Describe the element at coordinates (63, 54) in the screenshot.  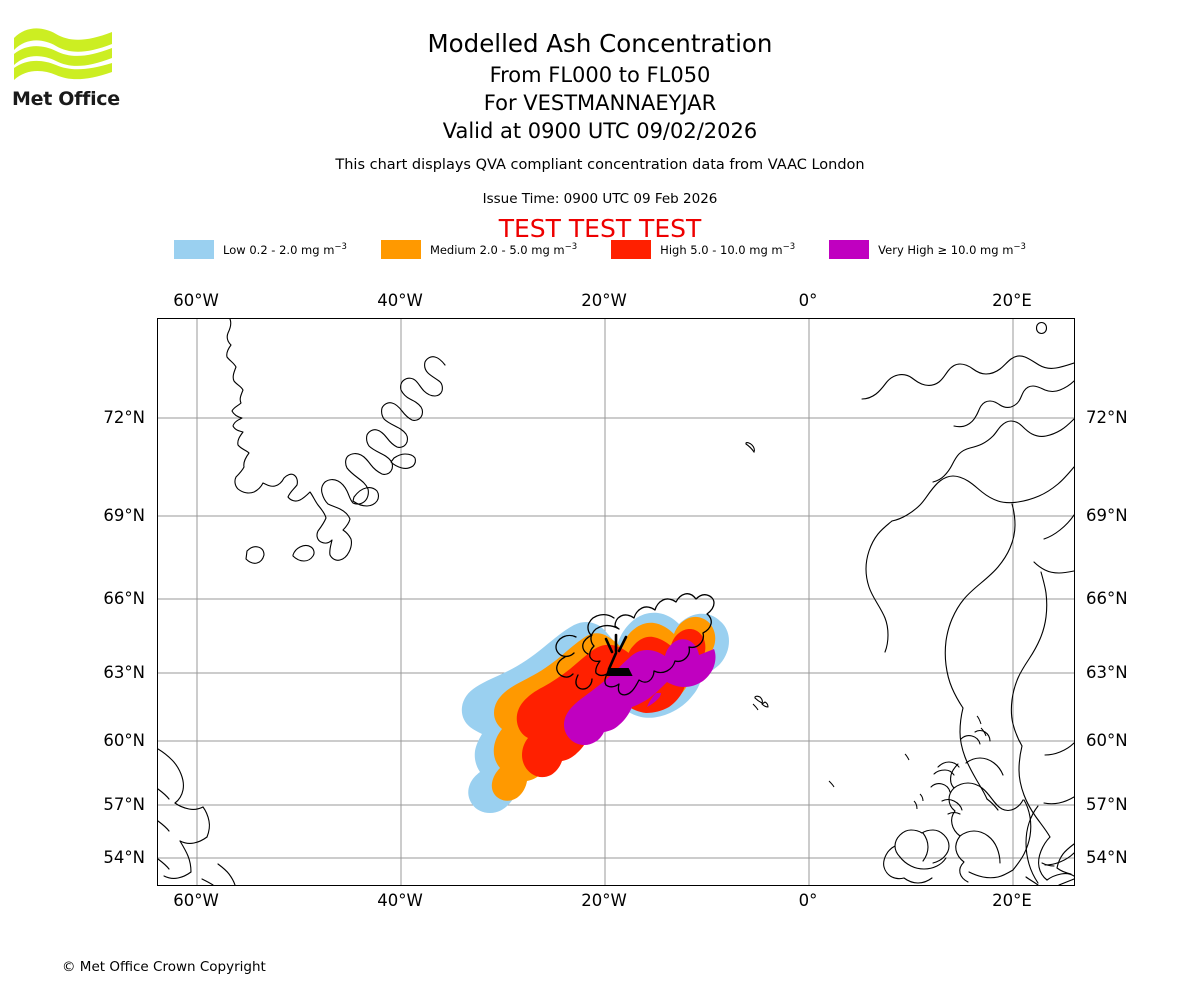
I see `wave-logo-icon` at that location.